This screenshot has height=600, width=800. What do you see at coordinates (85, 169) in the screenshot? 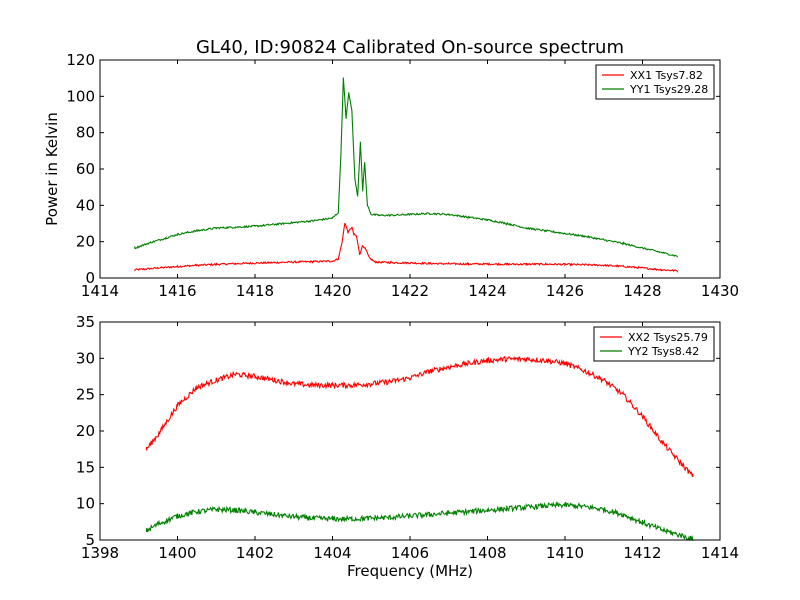
I see `y-tick-label: 60` at bounding box center [85, 169].